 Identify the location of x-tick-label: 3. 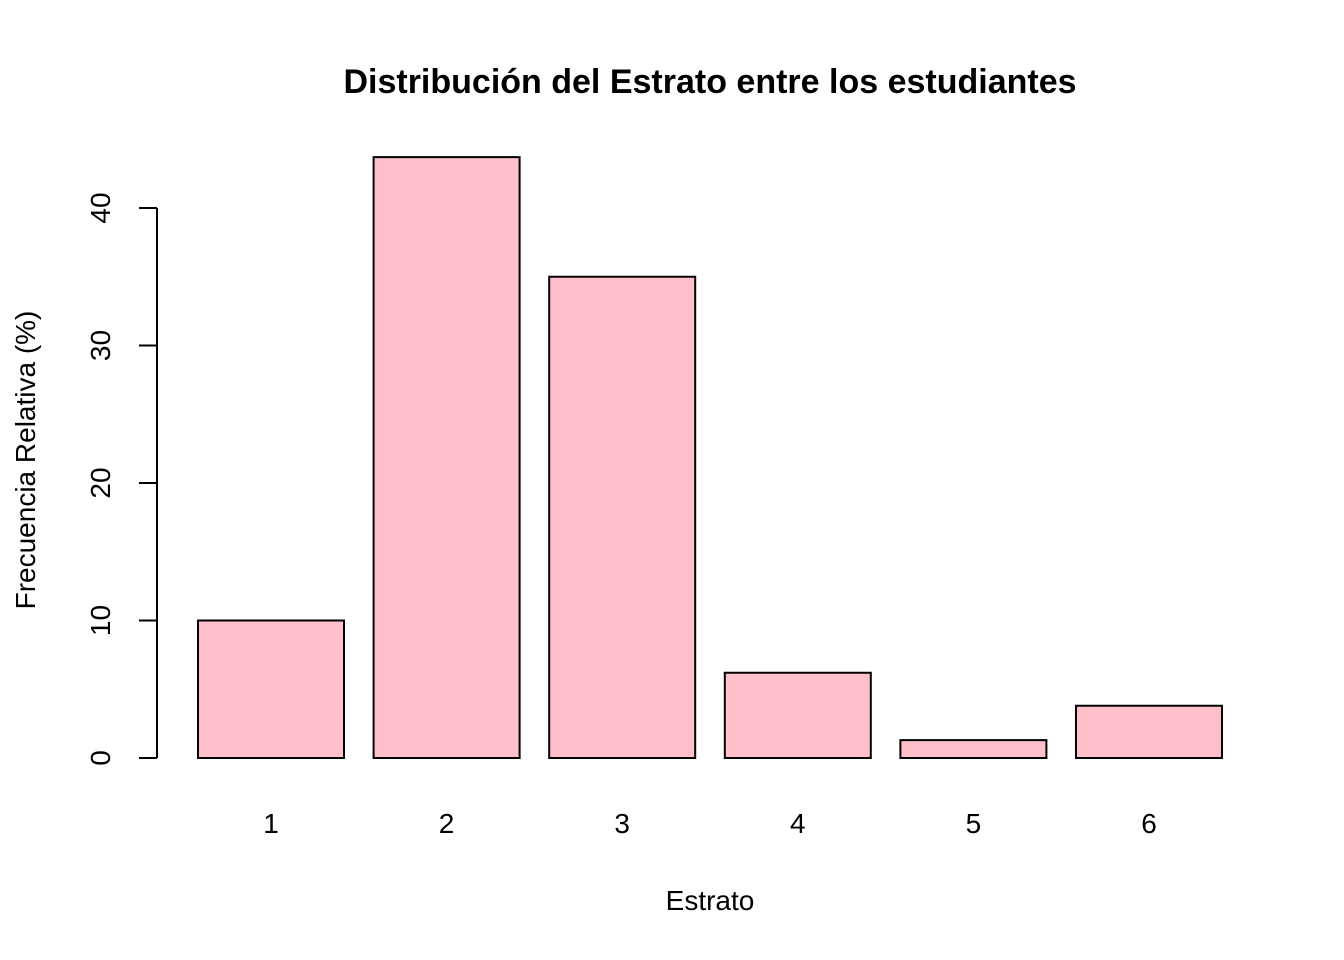
(622, 823).